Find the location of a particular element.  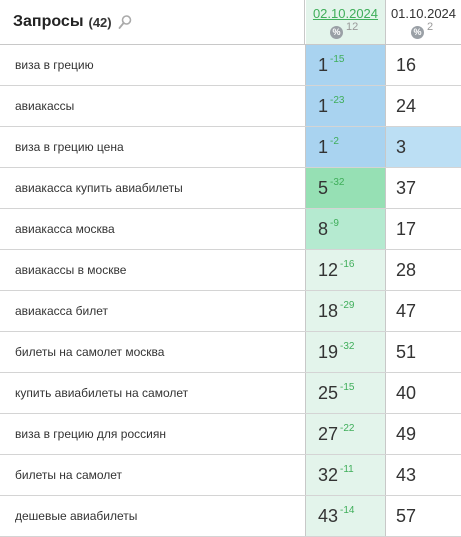

table-row: купить авиабилеты на самолет 25 -15 40 is located at coordinates (230, 393).